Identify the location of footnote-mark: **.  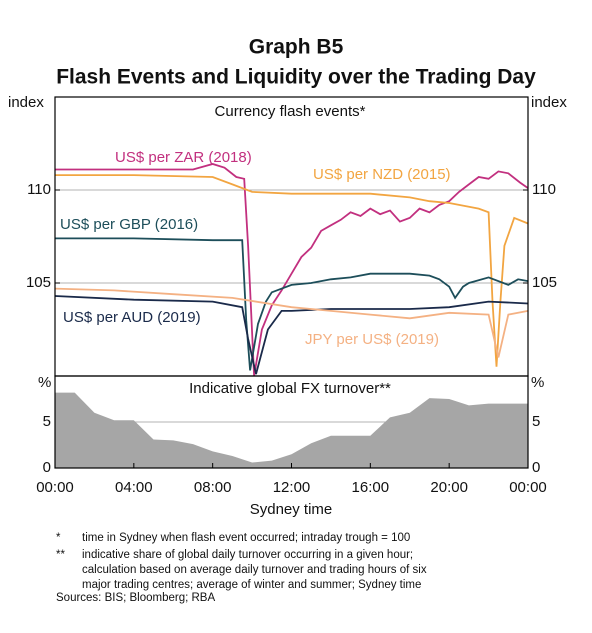
(60, 555).